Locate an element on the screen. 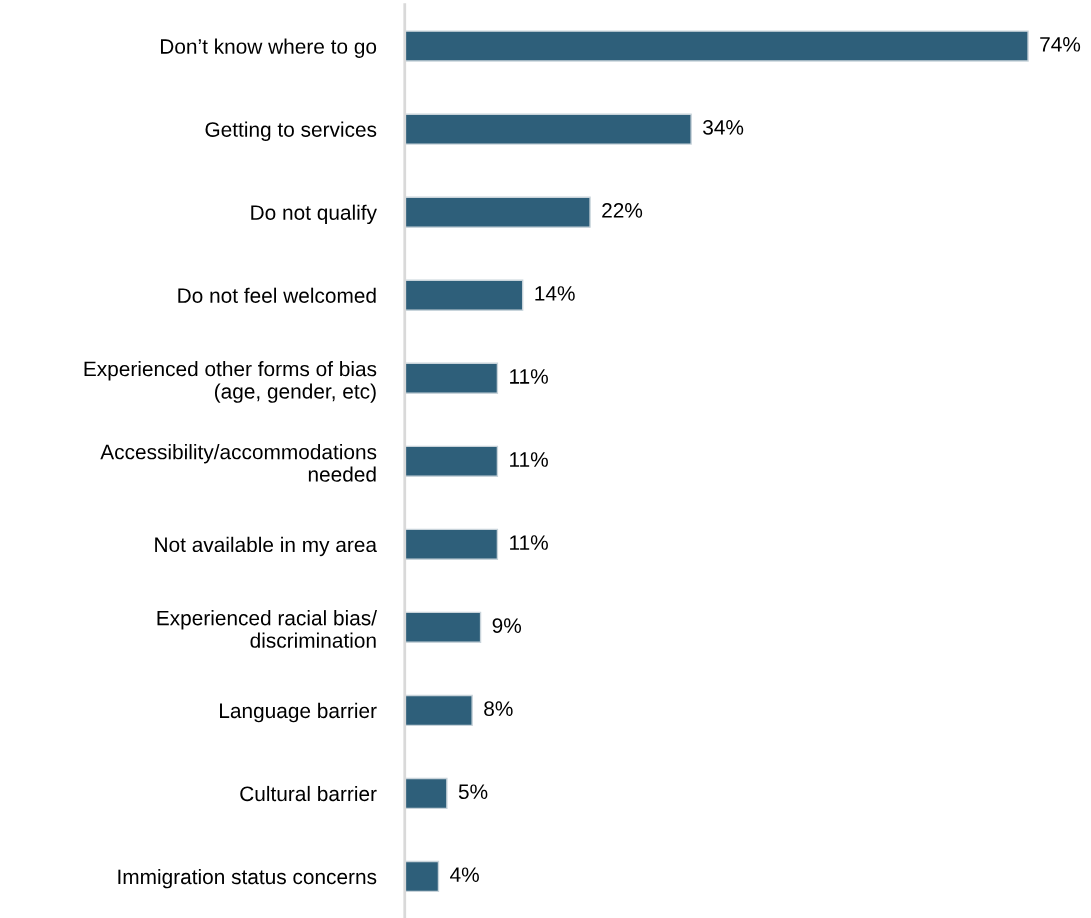 This screenshot has width=1091, height=918. y-tick-label: Don’t know where to go is located at coordinates (268, 48).